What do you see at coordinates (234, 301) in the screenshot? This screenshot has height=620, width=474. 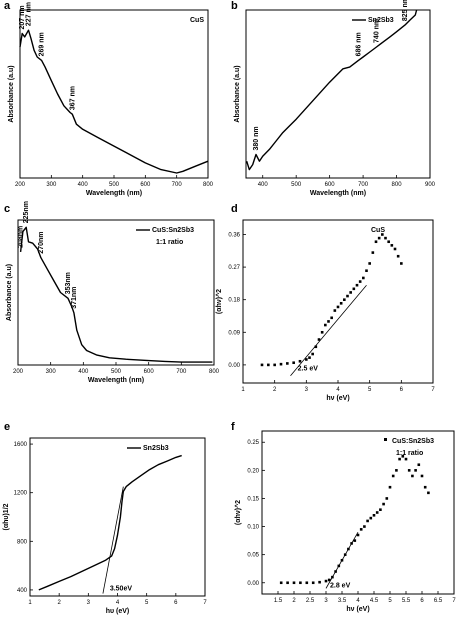 I see `y-tick-label: 0.18` at bounding box center [234, 301].